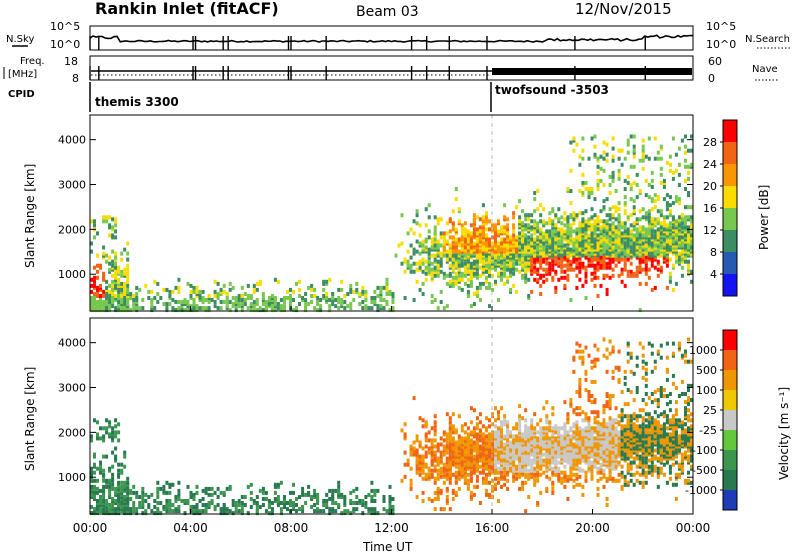 The image size is (800, 554). Describe the element at coordinates (607, 452) in the screenshot. I see `vel-cells-cell-1929` at that location.